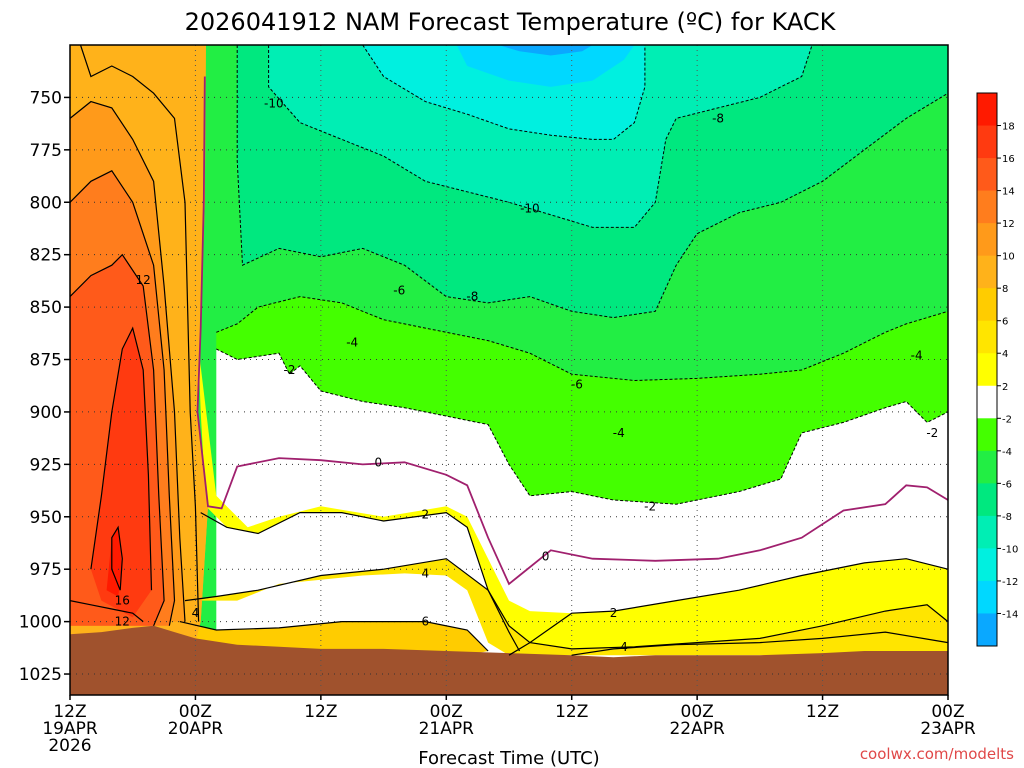 The image size is (1024, 768). What do you see at coordinates (70, 729) in the screenshot?
I see `x-tick-label: 19APR` at bounding box center [70, 729].